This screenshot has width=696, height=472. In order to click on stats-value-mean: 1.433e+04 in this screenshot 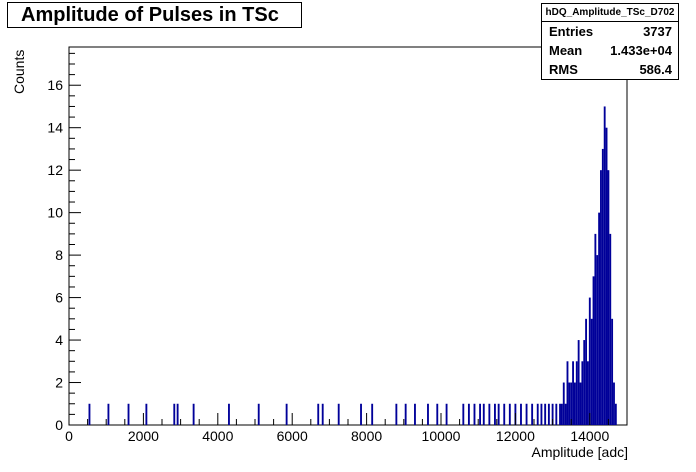, I will do `click(641, 50)`.